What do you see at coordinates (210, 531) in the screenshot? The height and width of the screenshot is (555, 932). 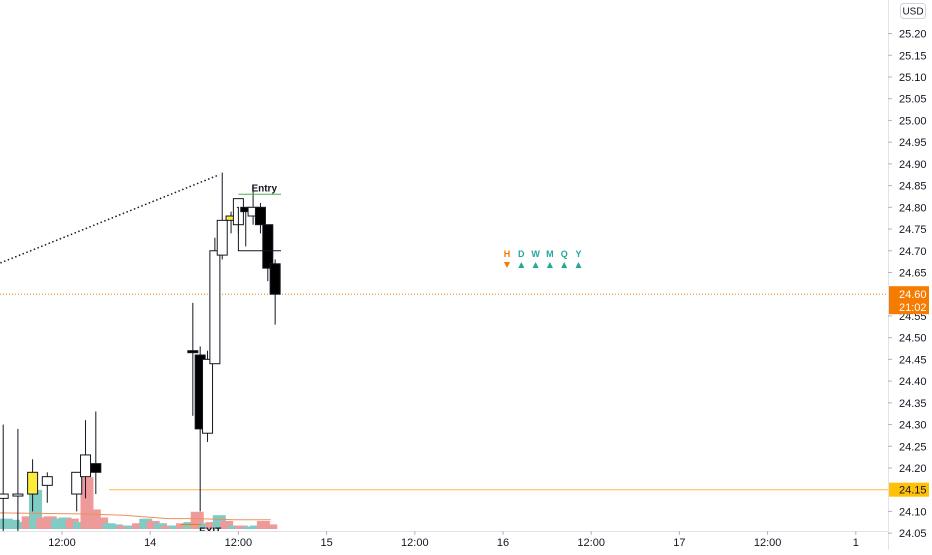 I see `exit-label: EXIT` at bounding box center [210, 531].